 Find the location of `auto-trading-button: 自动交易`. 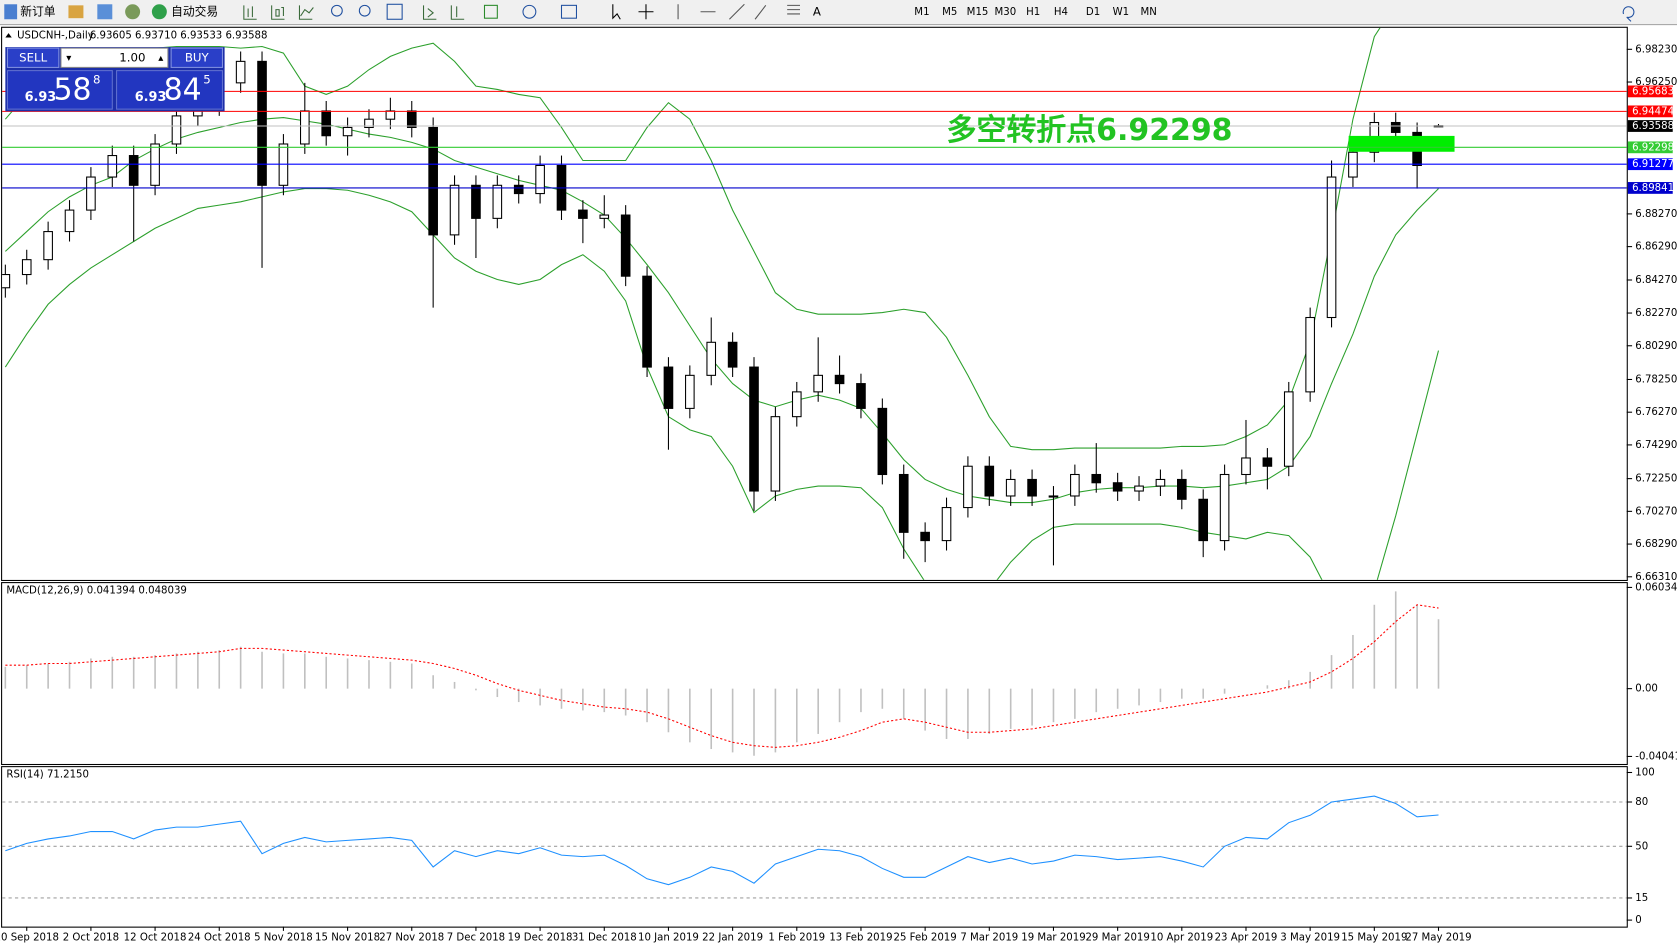

auto-trading-button: 自动交易 is located at coordinates (194, 11).